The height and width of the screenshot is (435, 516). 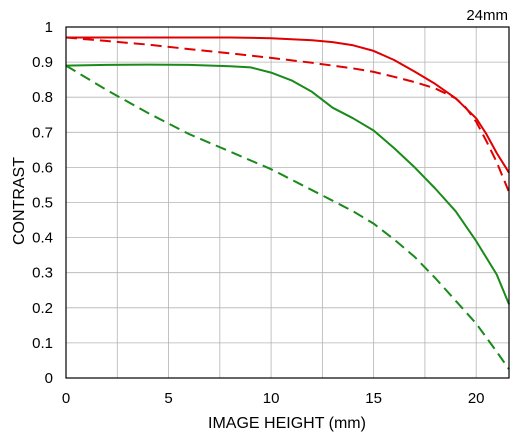 I want to click on y-tick-label-3: 0.3, so click(x=42, y=273).